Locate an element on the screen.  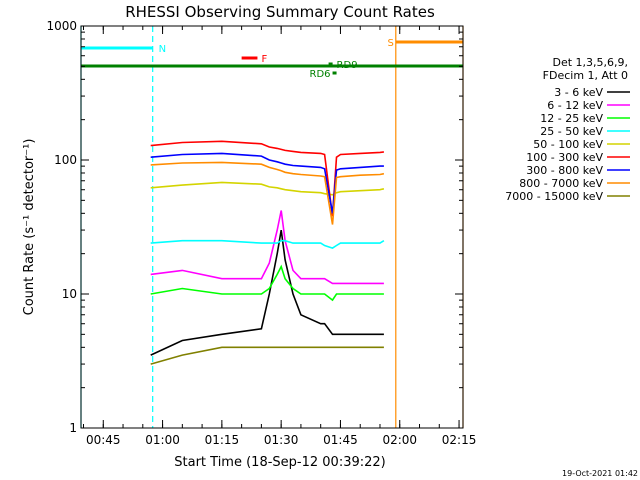
x-tick-label-6: 02:15 is located at coordinates (459, 440).